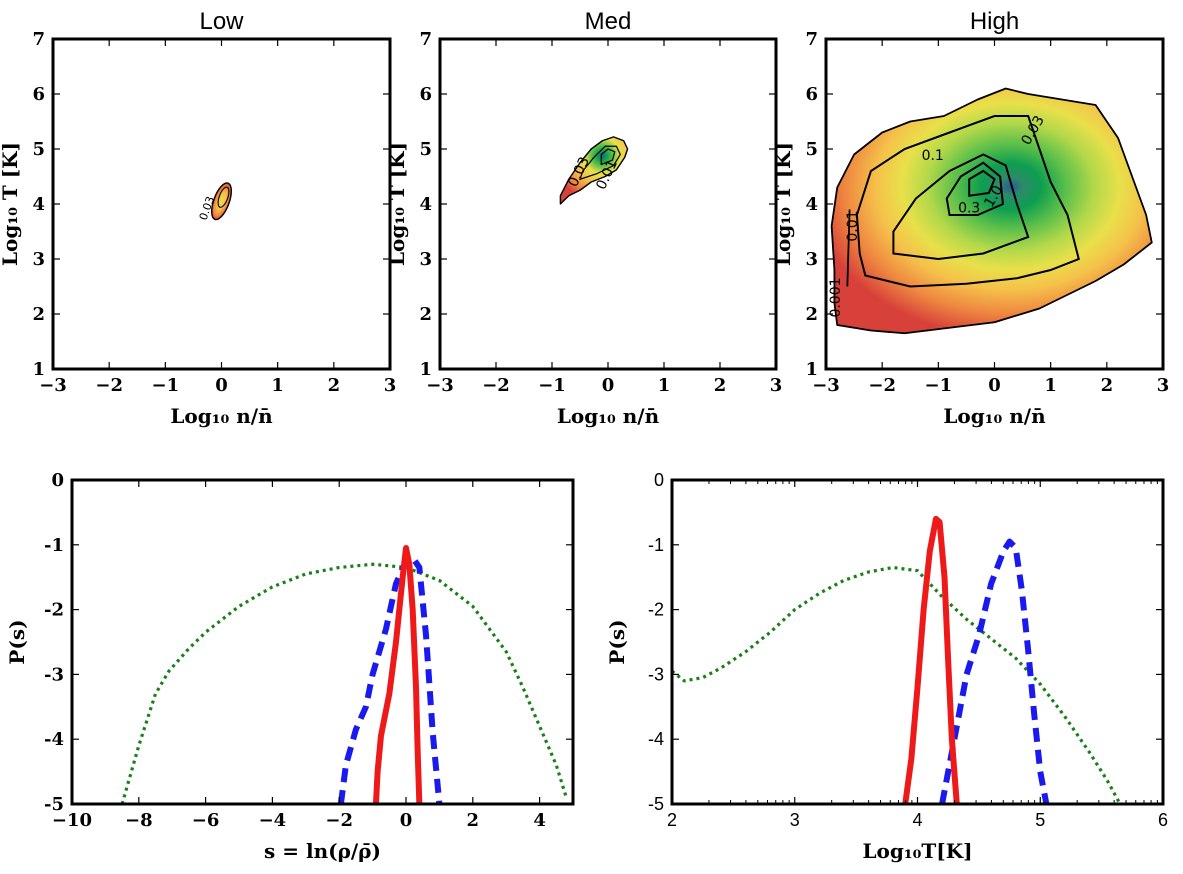  Describe the element at coordinates (221, 21) in the screenshot. I see `panel-title: Low` at that location.